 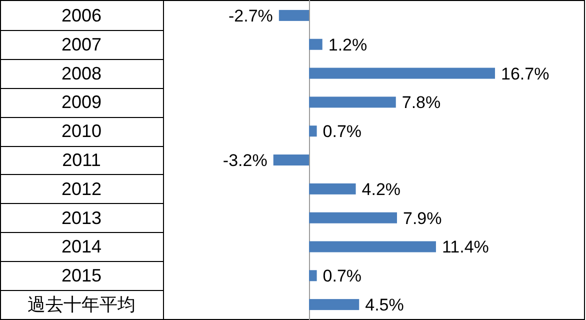 What do you see at coordinates (81, 160) in the screenshot?
I see `y-tick-label: 2011` at bounding box center [81, 160].